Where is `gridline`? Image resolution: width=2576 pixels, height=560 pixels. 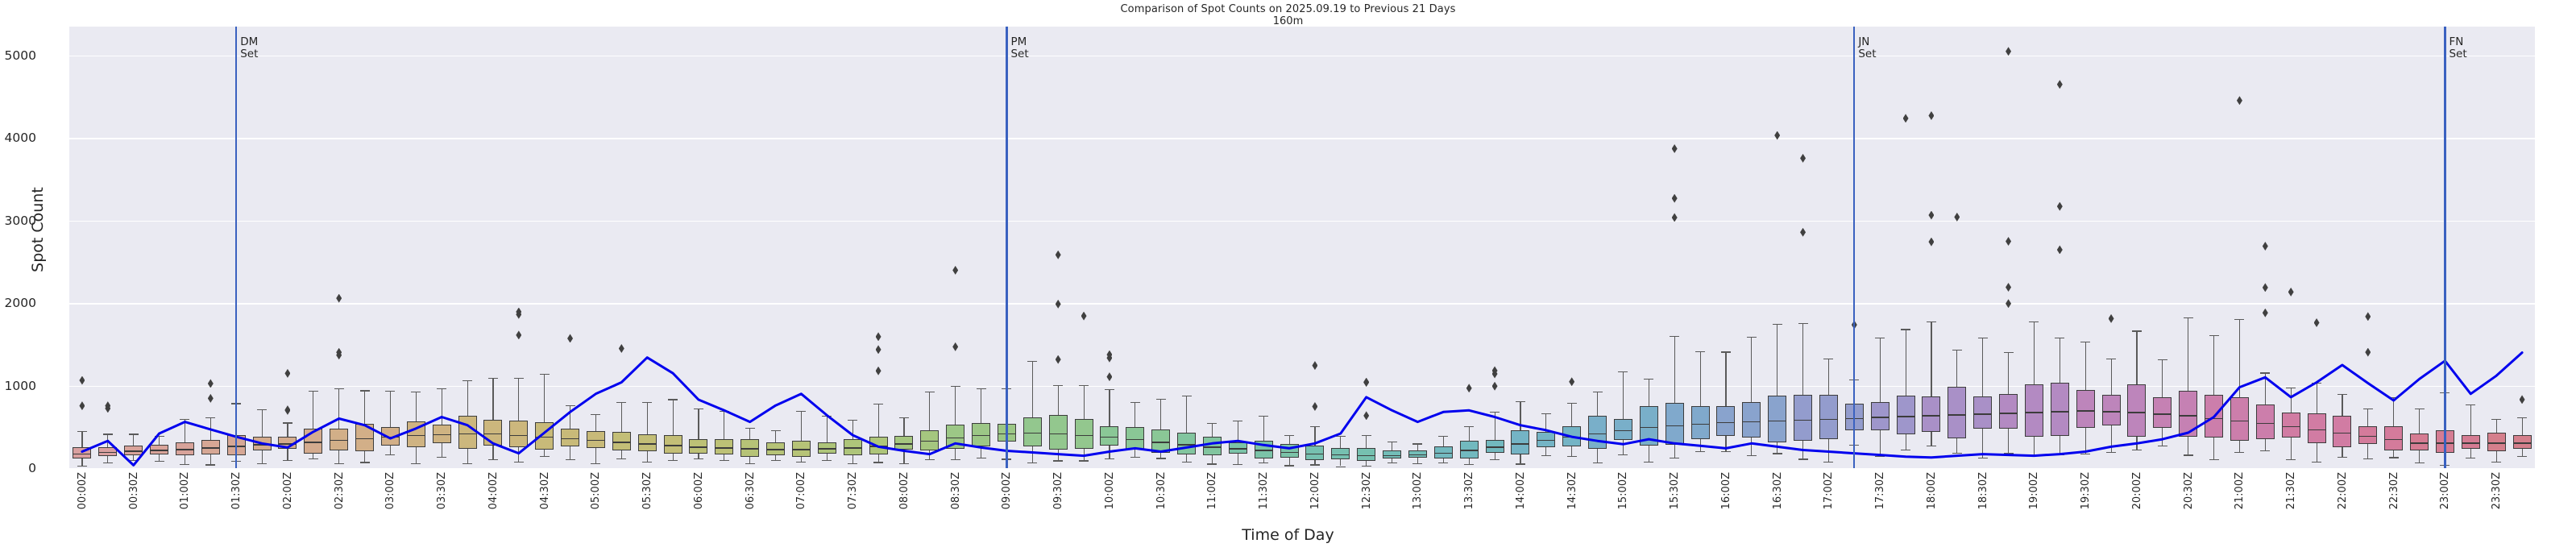 gridline is located at coordinates (1302, 138).